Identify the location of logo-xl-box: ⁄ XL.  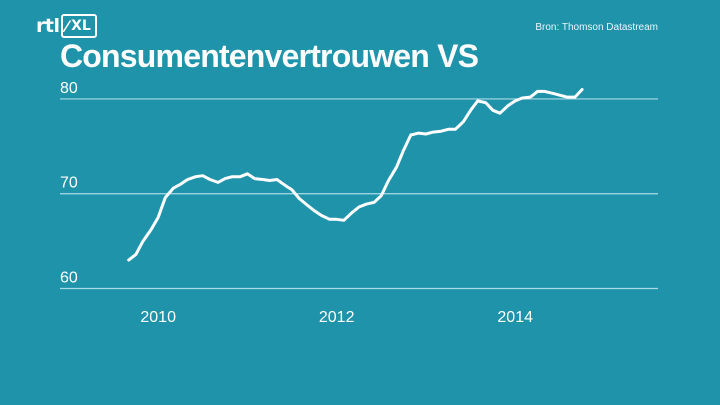
(79, 26).